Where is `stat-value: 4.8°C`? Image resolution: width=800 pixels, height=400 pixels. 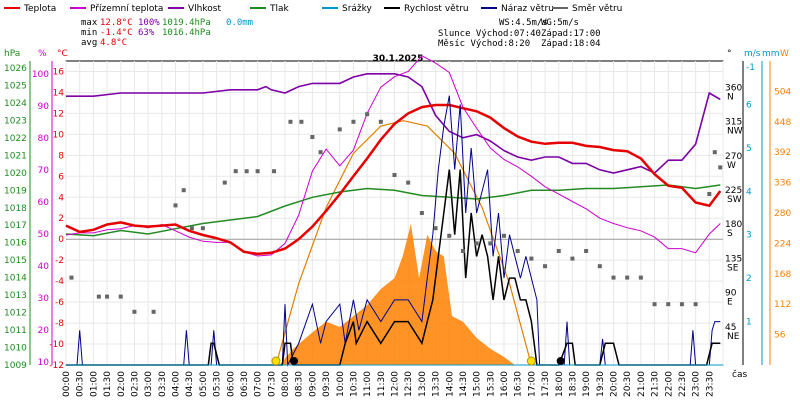
stat-value: 4.8°C is located at coordinates (113, 43).